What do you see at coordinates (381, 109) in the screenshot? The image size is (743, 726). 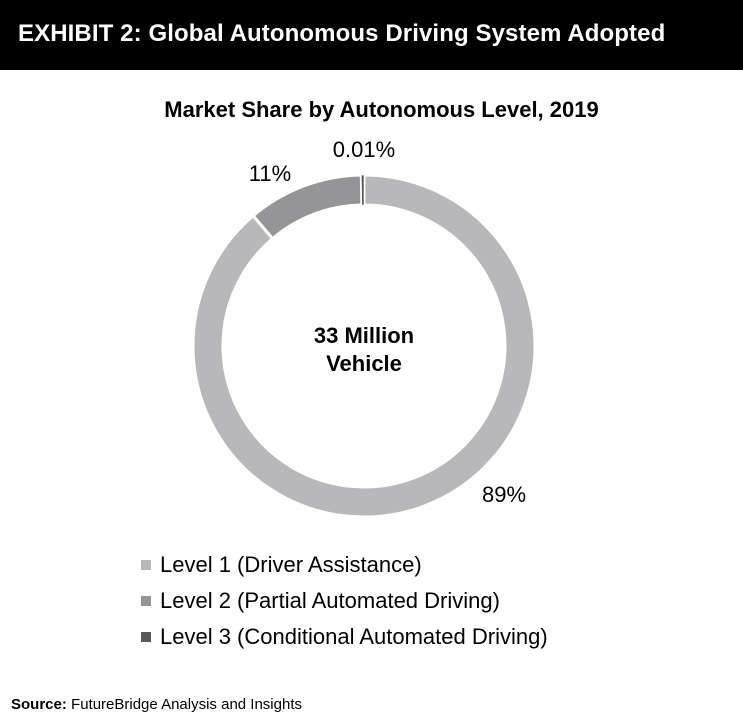 I see `chart-title: Market Share by Autonomous Level, 2019` at bounding box center [381, 109].